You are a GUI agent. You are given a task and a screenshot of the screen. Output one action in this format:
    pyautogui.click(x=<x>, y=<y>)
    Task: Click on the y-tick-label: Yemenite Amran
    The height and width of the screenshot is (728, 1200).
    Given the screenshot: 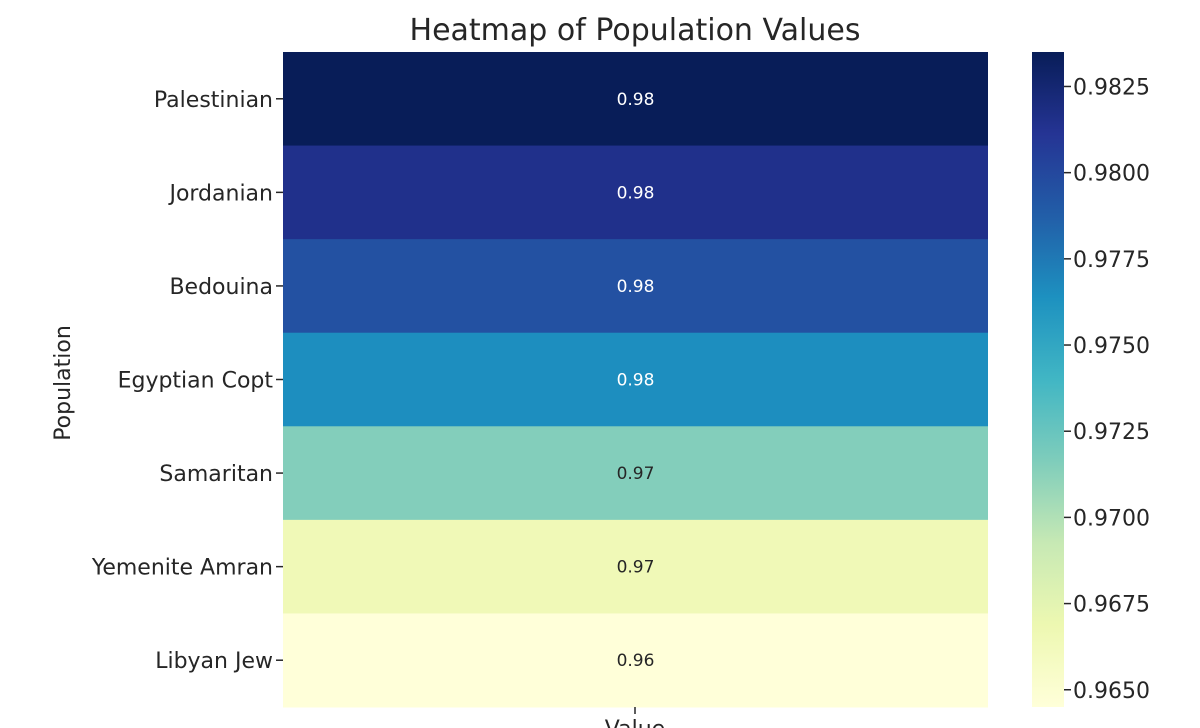 What is the action you would take?
    pyautogui.click(x=182, y=568)
    